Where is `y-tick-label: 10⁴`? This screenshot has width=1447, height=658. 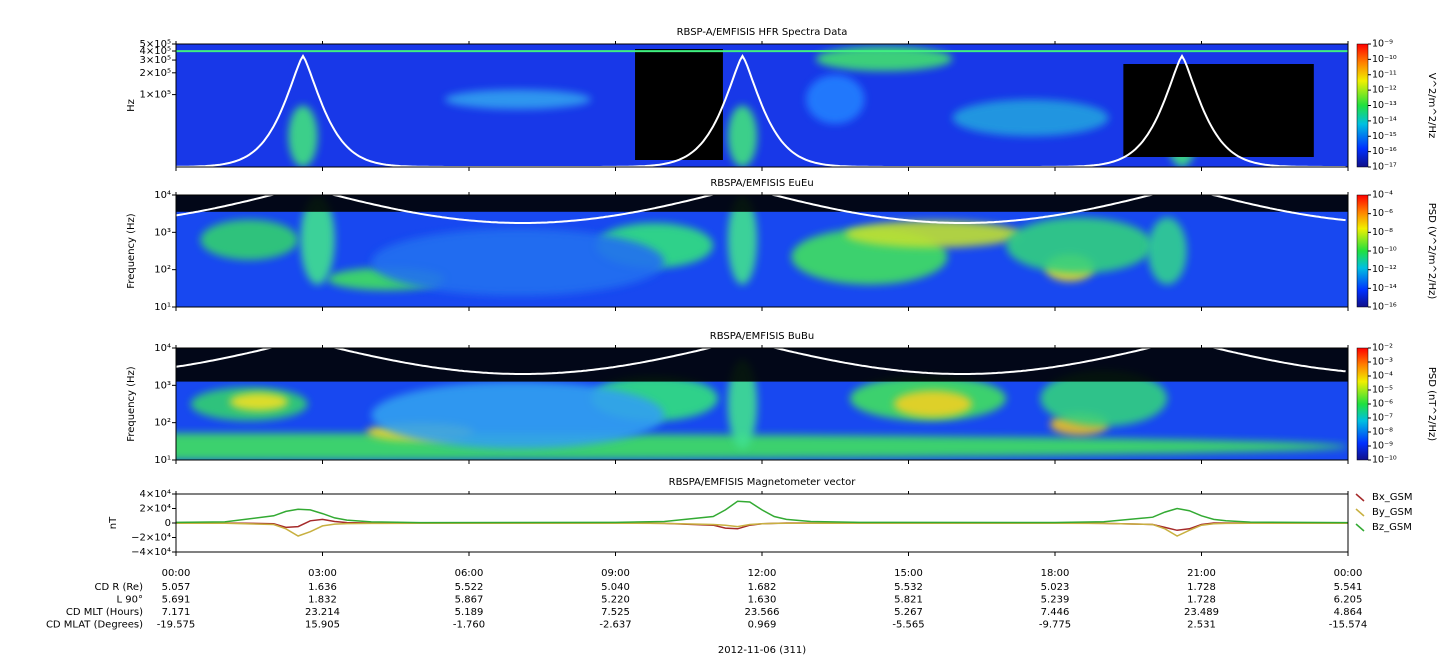 y-tick-label: 10⁴ is located at coordinates (162, 348).